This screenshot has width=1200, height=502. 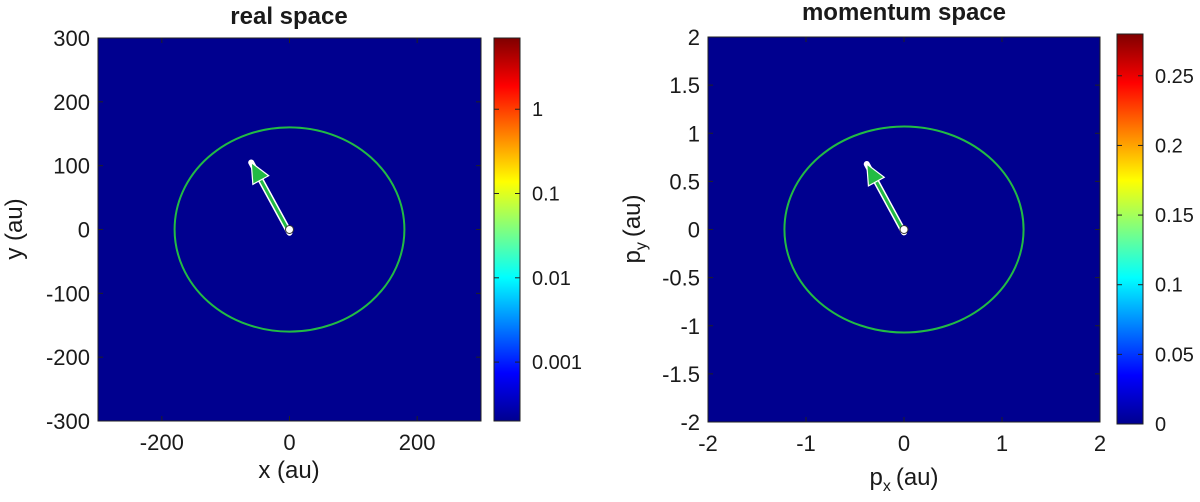 What do you see at coordinates (1160, 425) in the screenshot?
I see `colorbar-tick-label: 0` at bounding box center [1160, 425].